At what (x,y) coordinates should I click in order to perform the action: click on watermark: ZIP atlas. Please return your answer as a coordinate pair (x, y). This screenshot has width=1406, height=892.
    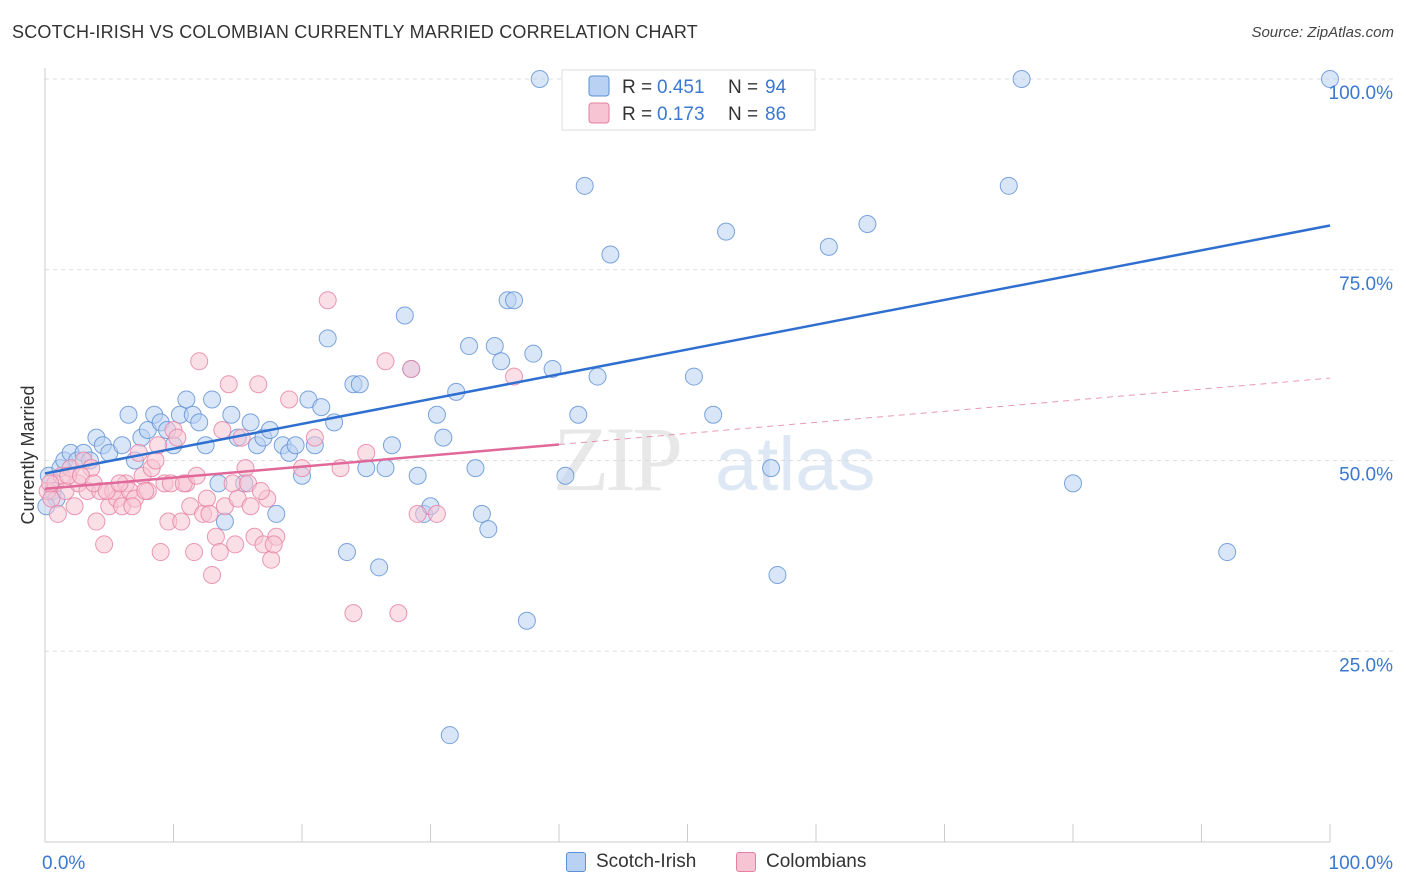
    Looking at the image, I should click on (714, 459).